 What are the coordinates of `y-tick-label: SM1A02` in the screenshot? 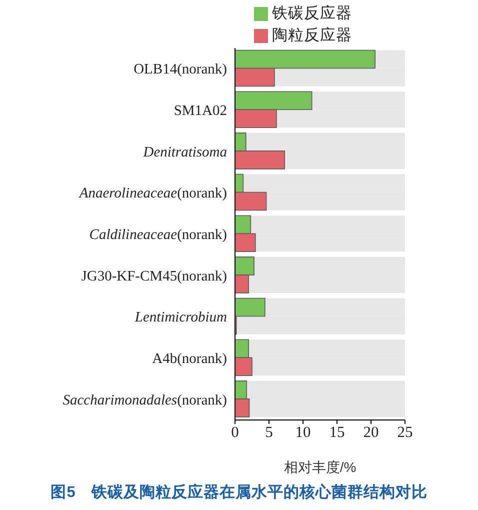 It's located at (200, 111).